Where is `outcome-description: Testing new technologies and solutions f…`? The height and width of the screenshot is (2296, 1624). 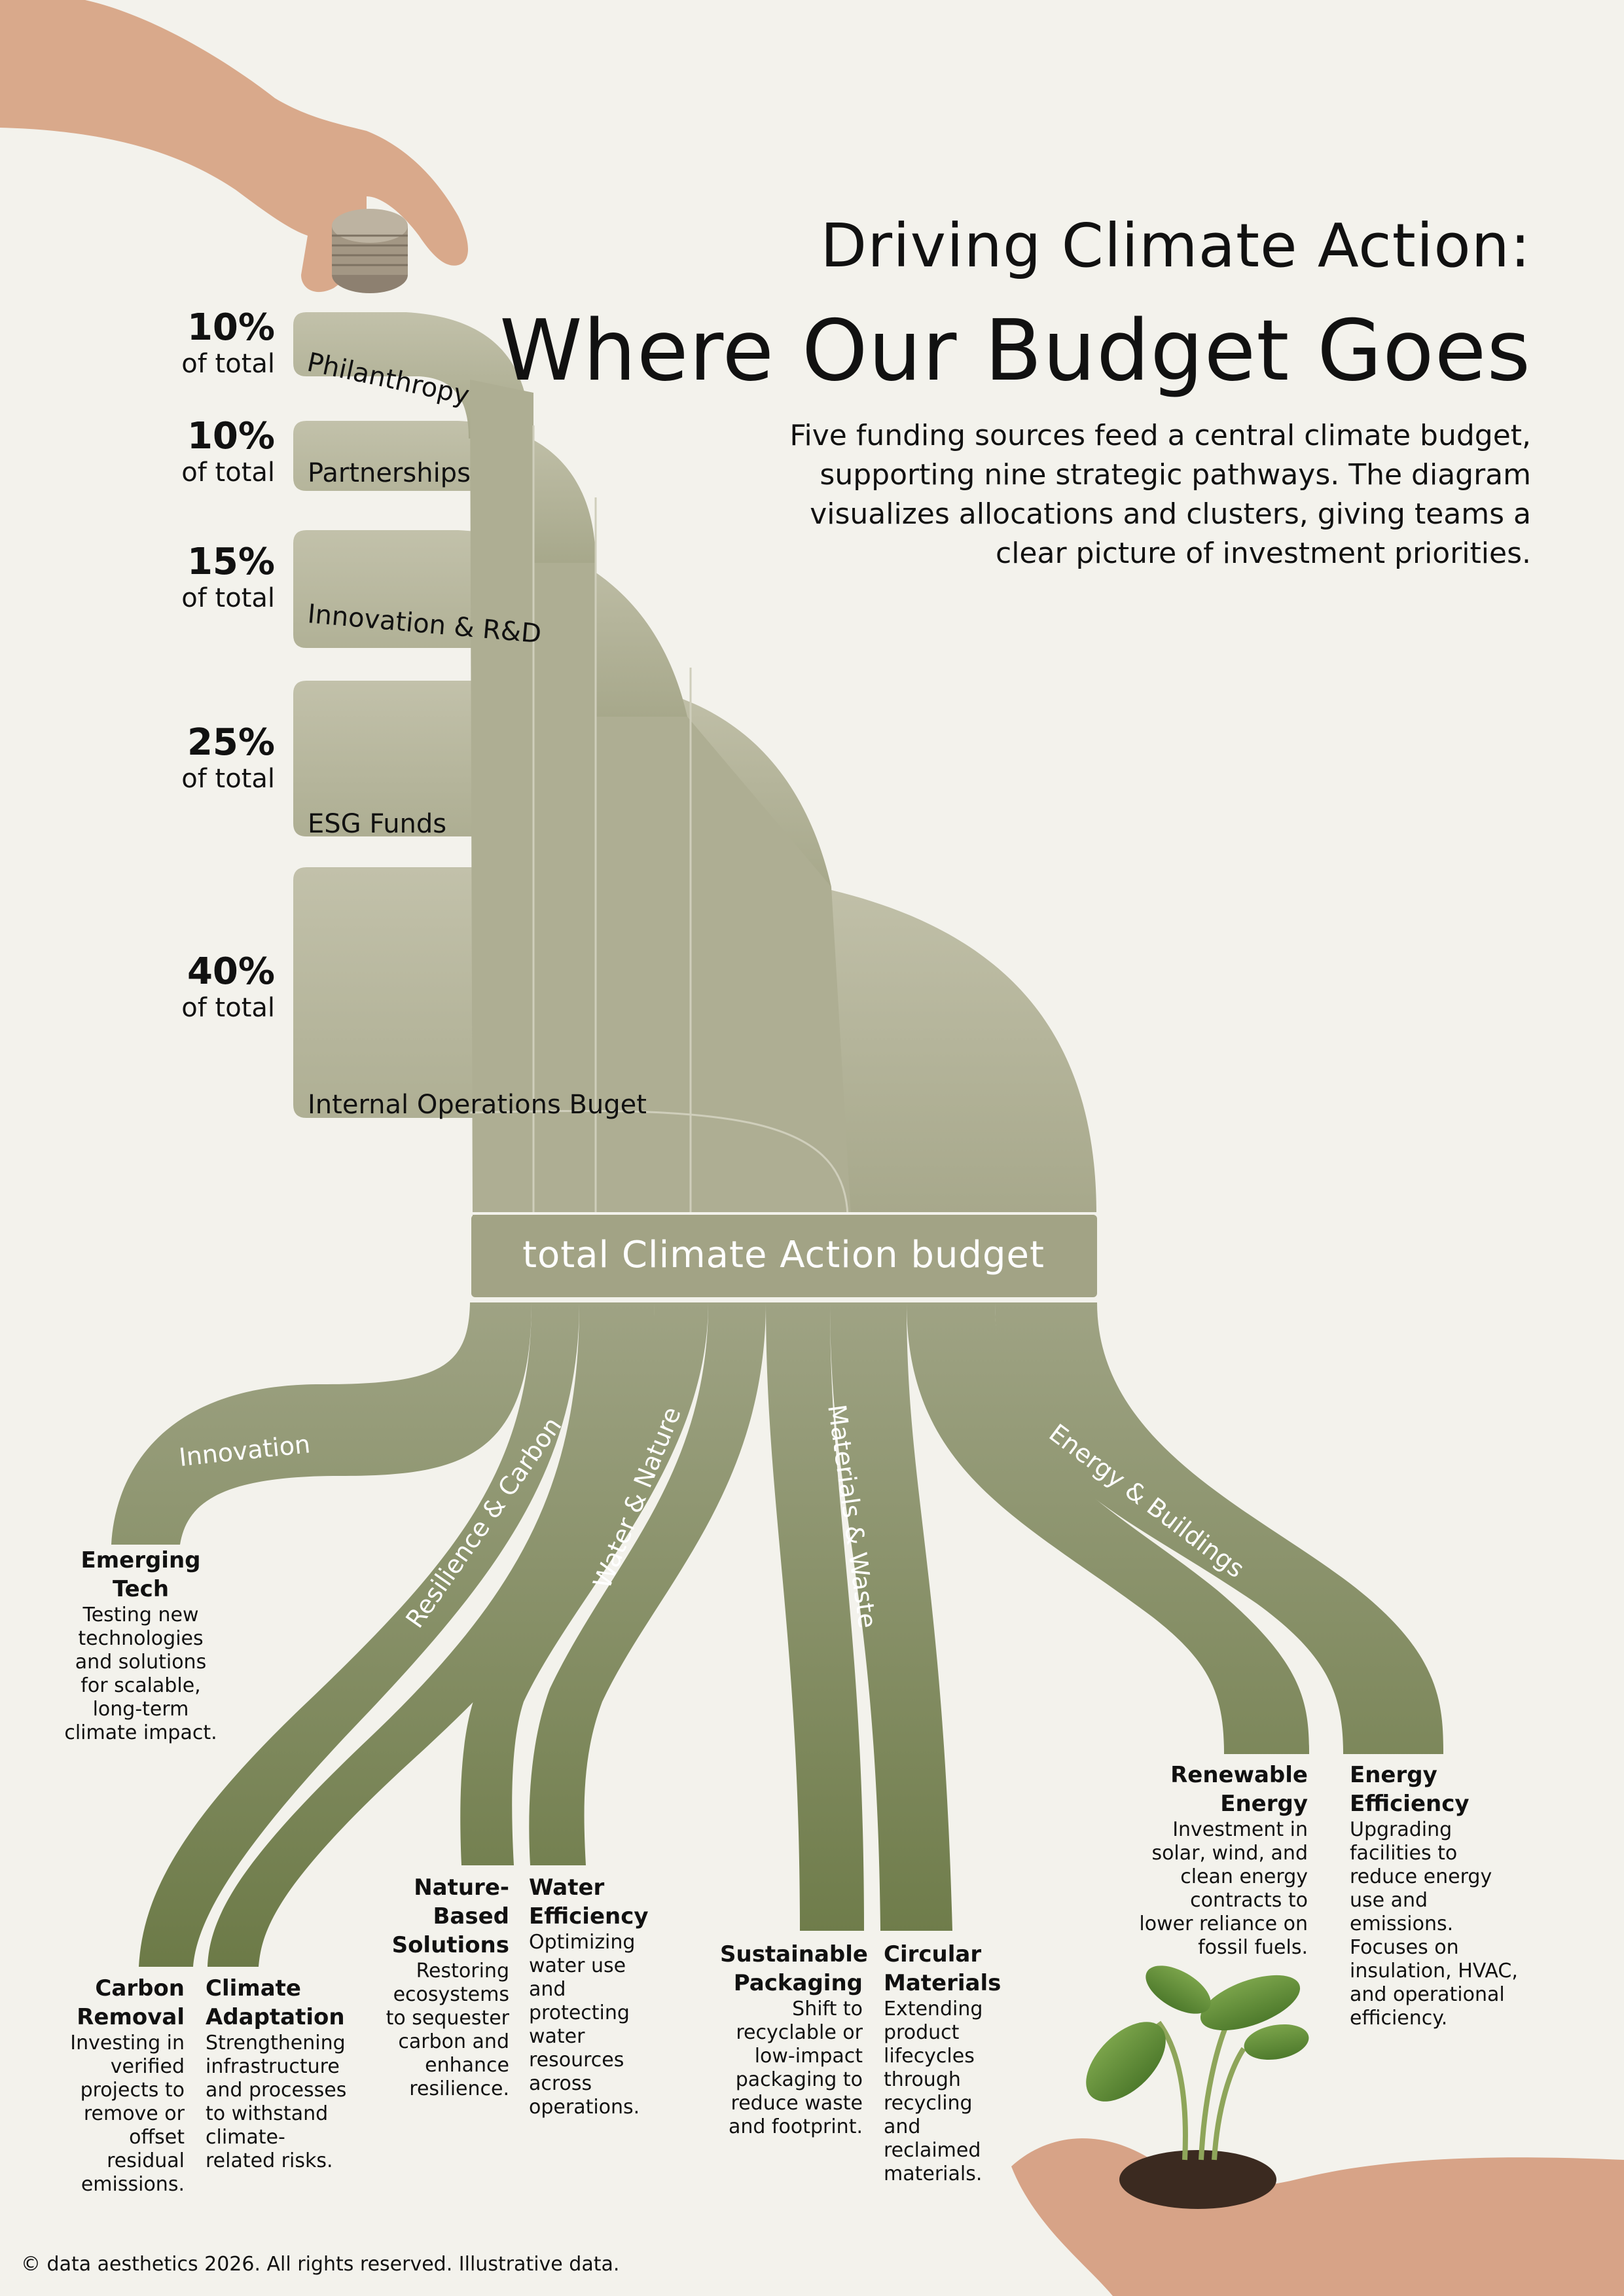
outcome-description: Testing new technologies and solutions f… is located at coordinates (140, 1674).